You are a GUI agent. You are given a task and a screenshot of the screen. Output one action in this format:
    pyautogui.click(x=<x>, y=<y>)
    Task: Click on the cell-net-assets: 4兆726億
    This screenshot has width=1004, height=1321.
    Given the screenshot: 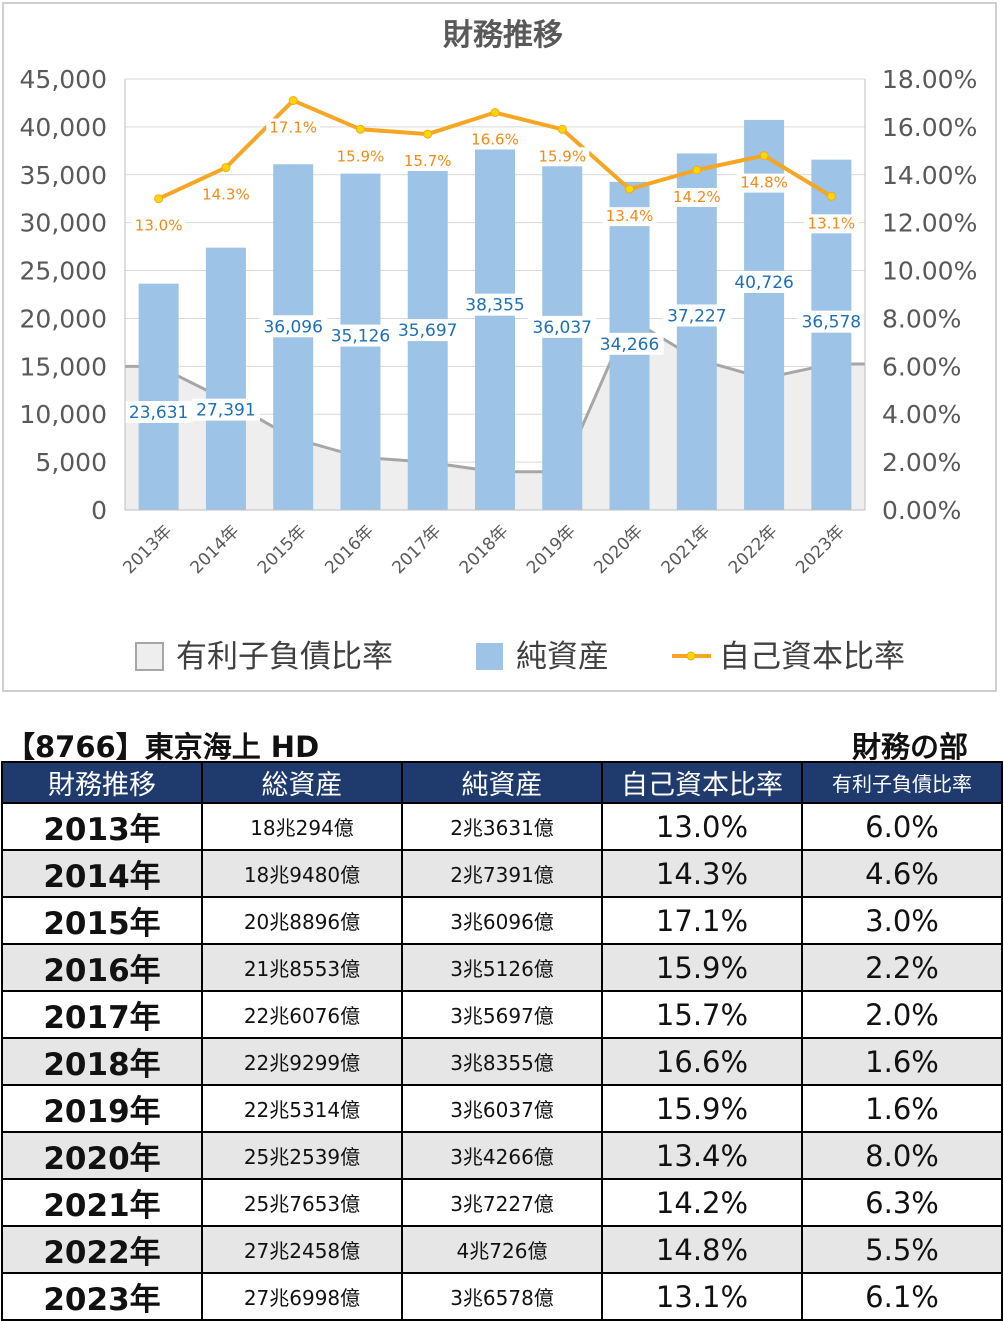 What is the action you would take?
    pyautogui.click(x=502, y=1249)
    